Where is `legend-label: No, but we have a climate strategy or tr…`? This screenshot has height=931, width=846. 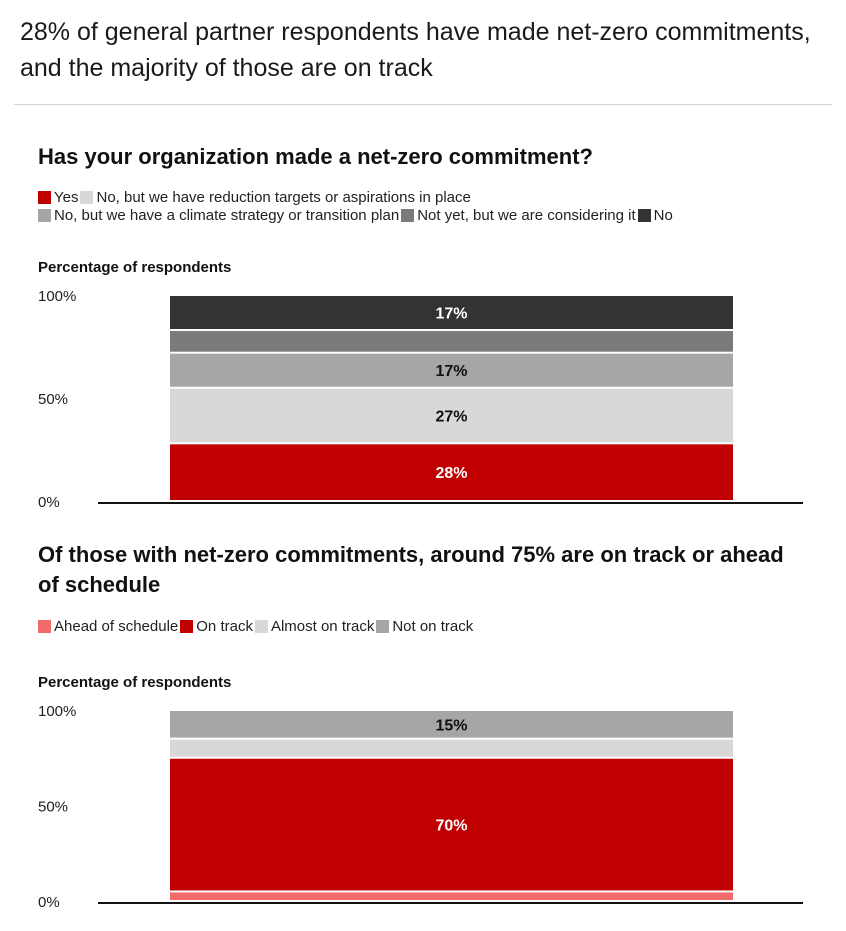 legend-label: No, but we have a climate strategy or tr… is located at coordinates (227, 215).